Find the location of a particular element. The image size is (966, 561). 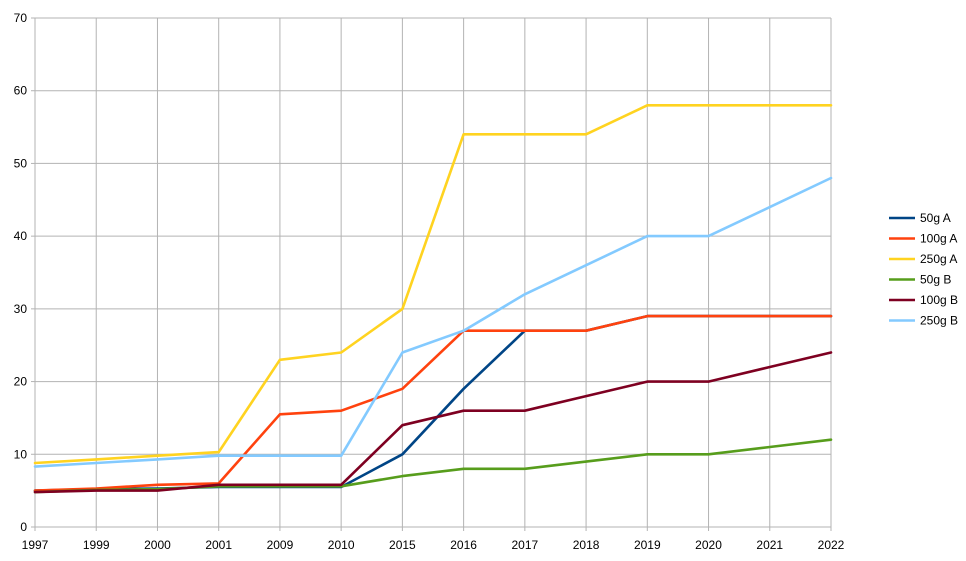

legend-label: 250g B is located at coordinates (939, 321).